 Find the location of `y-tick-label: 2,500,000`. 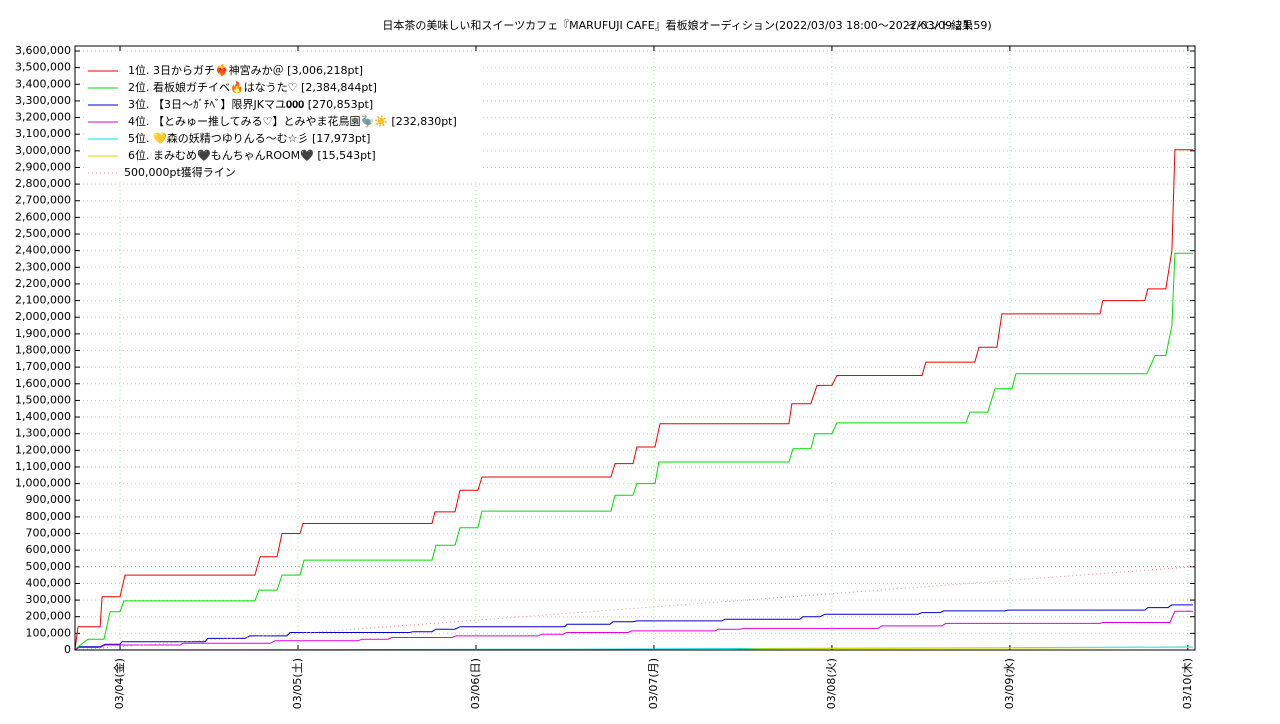

y-tick-label: 2,500,000 is located at coordinates (43, 233).